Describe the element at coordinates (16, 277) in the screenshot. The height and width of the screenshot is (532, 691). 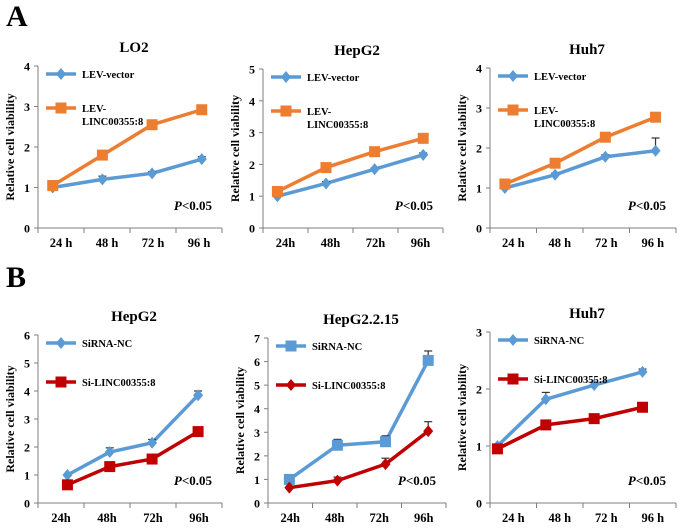
I see `panel-label-b: B` at that location.